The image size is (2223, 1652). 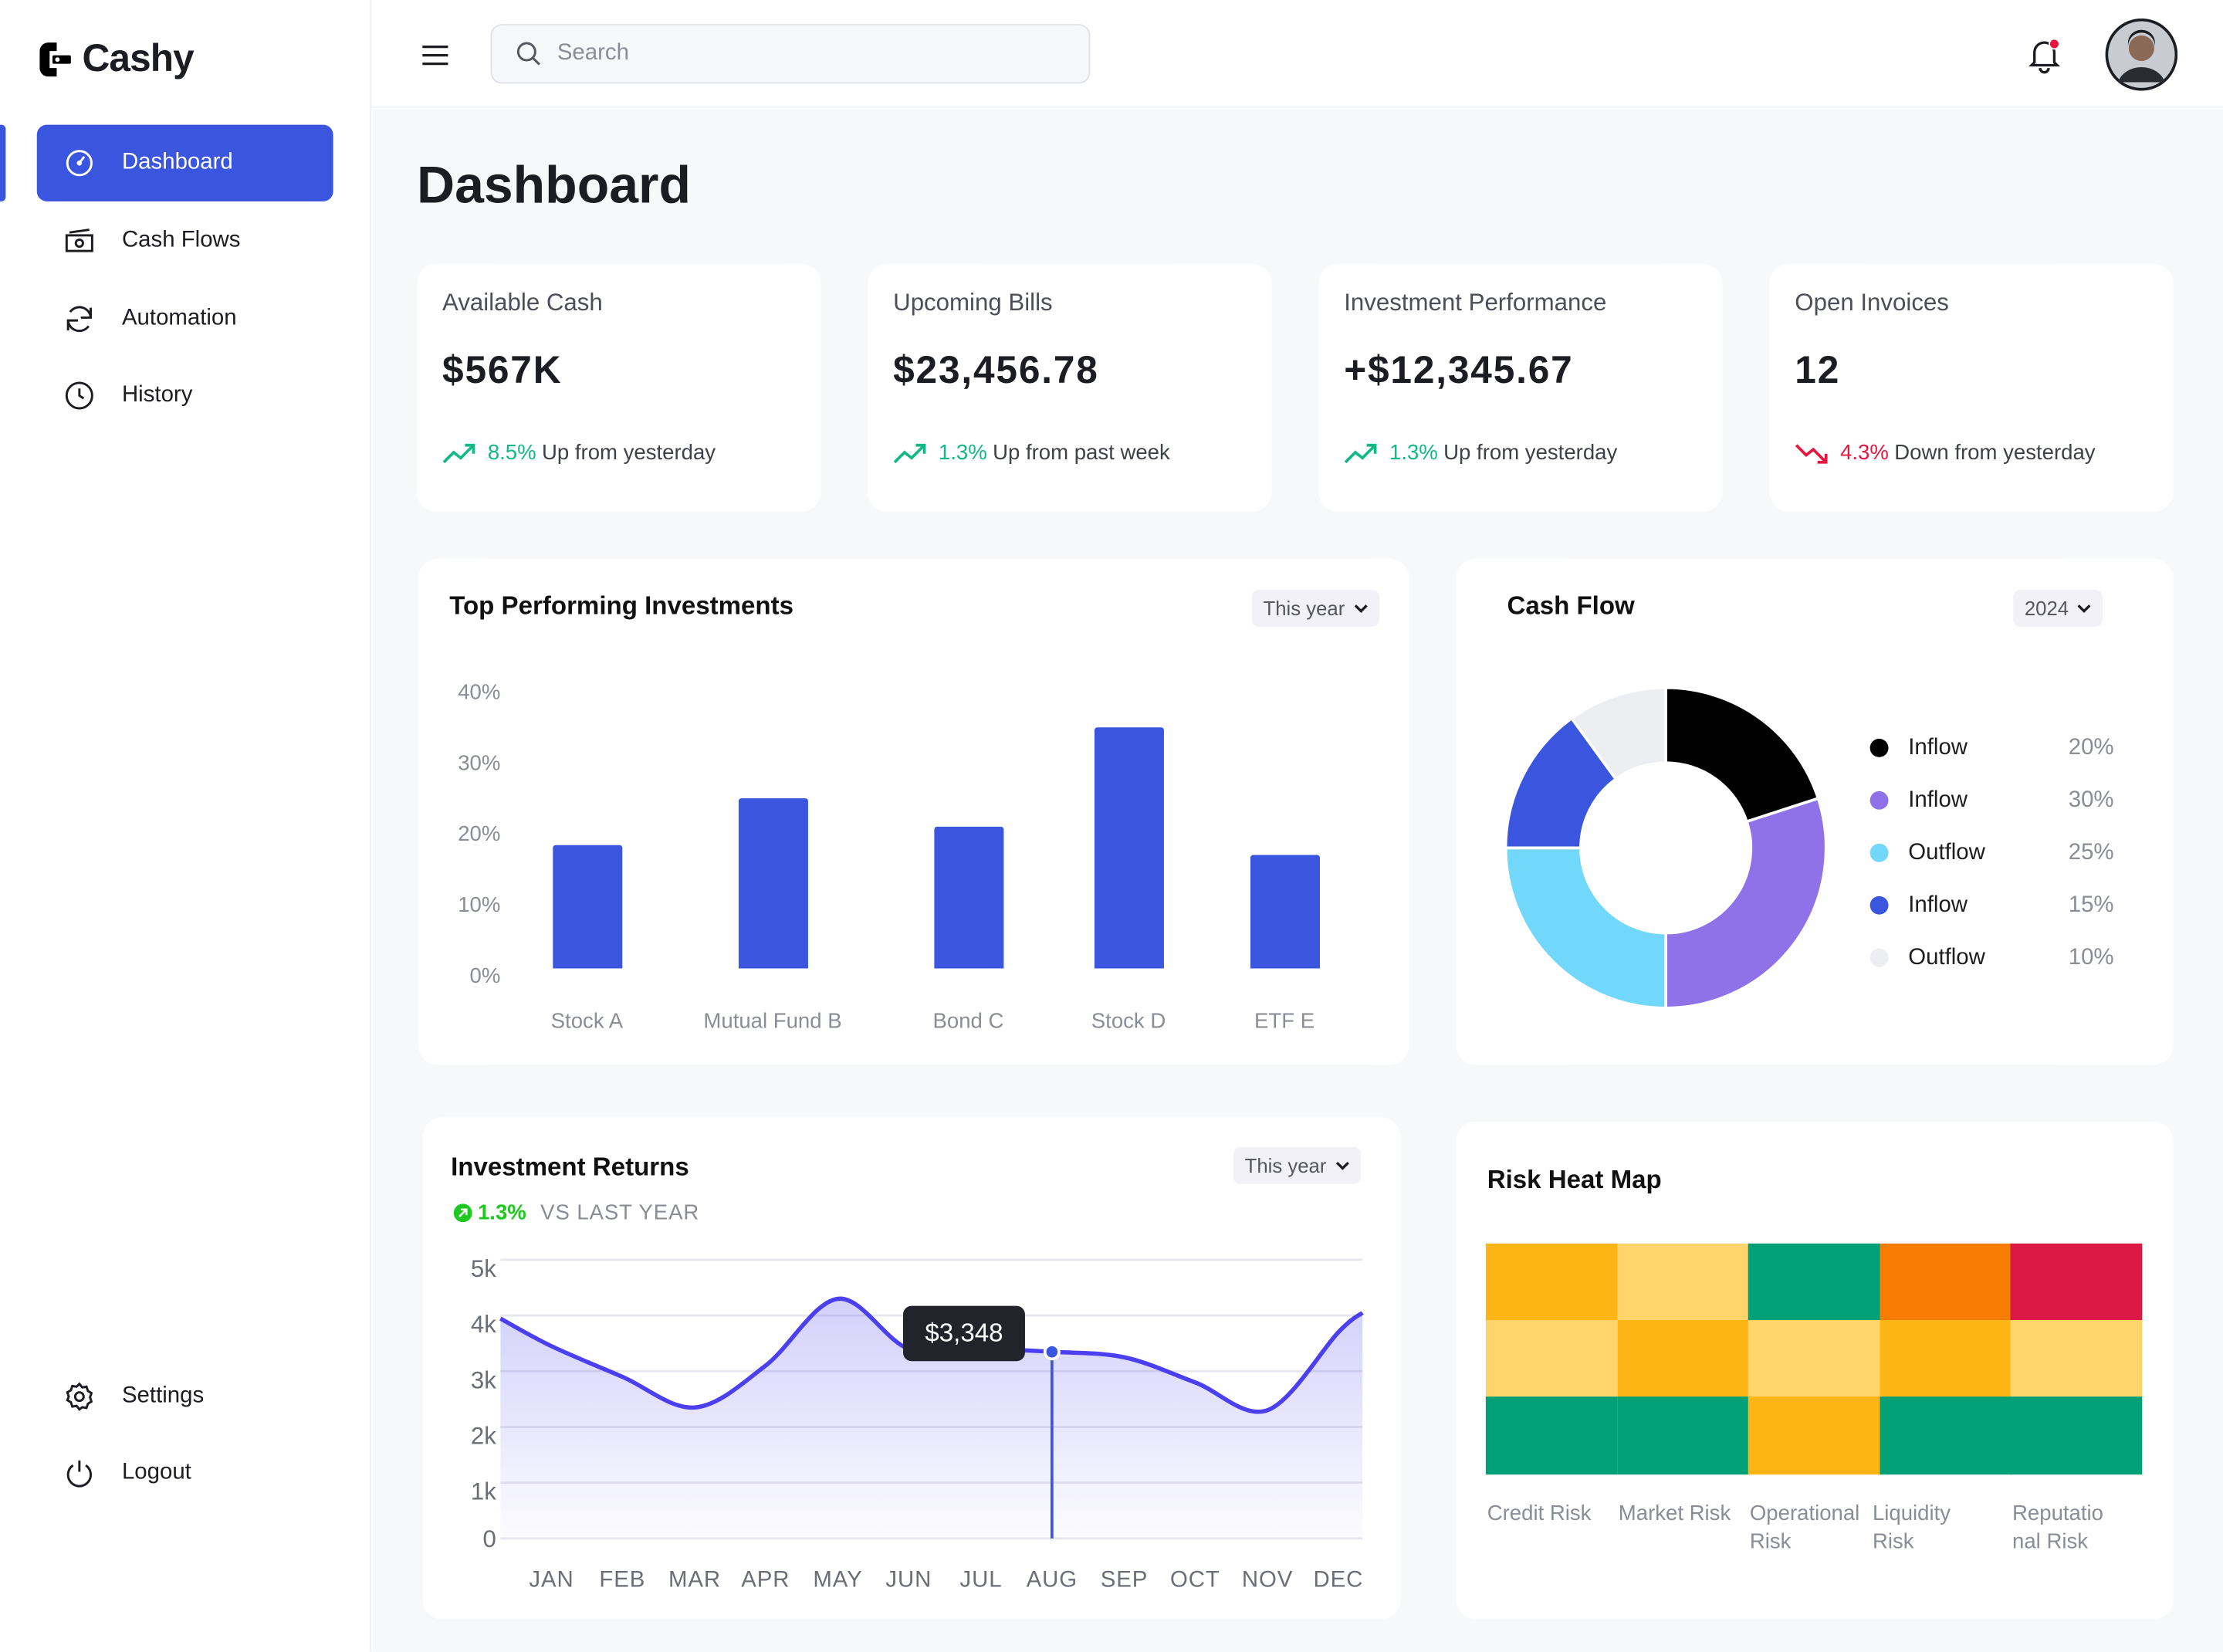 What do you see at coordinates (55, 59) in the screenshot?
I see `cashy-logo-icon` at bounding box center [55, 59].